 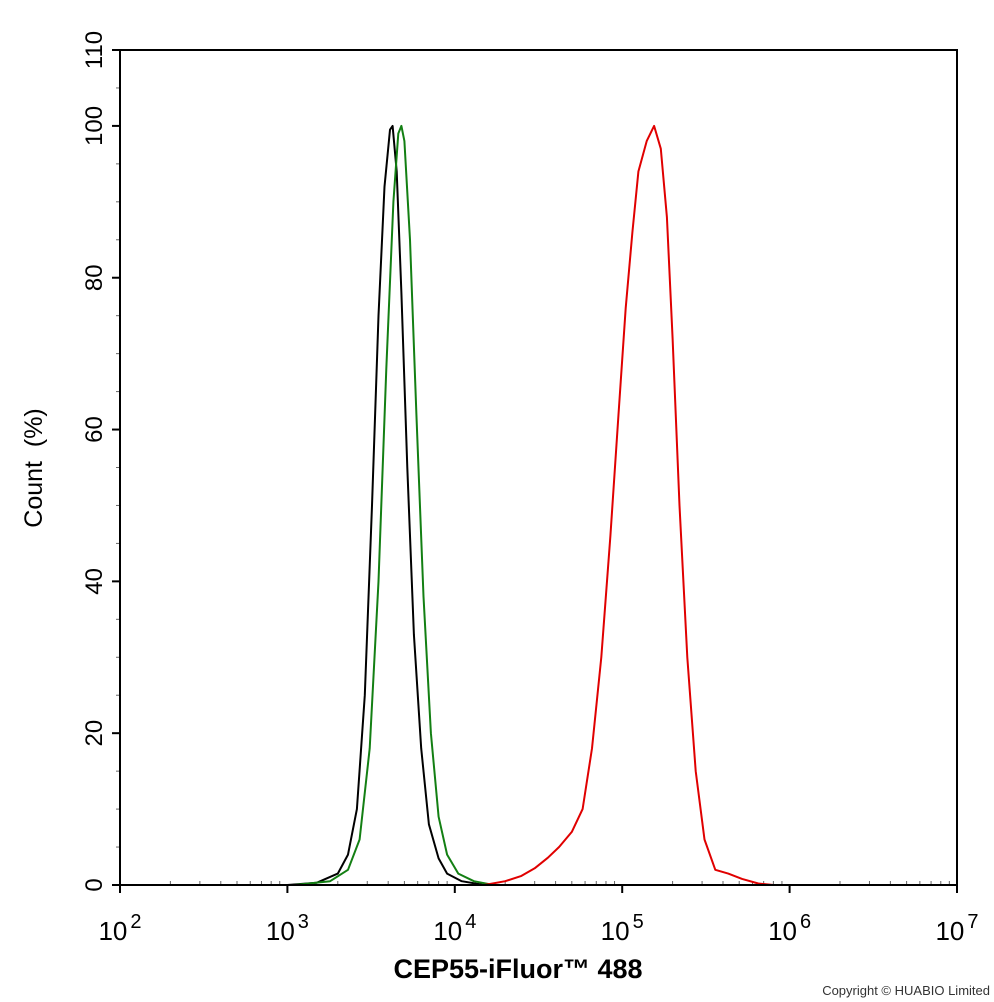 I want to click on y-tick-label: 60, so click(x=94, y=429).